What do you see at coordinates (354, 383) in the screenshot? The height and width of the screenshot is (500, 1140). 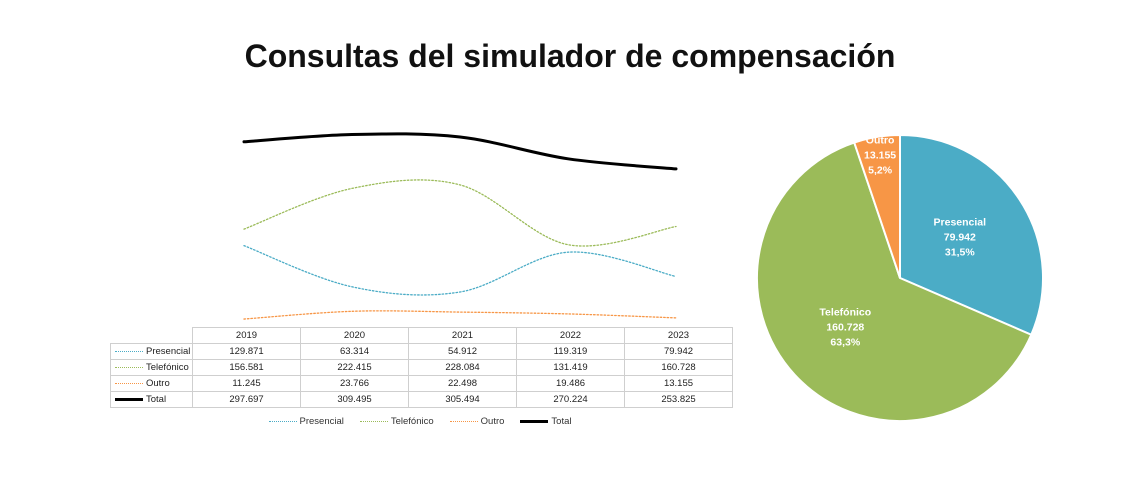 I see `data-label: 23.766` at bounding box center [354, 383].